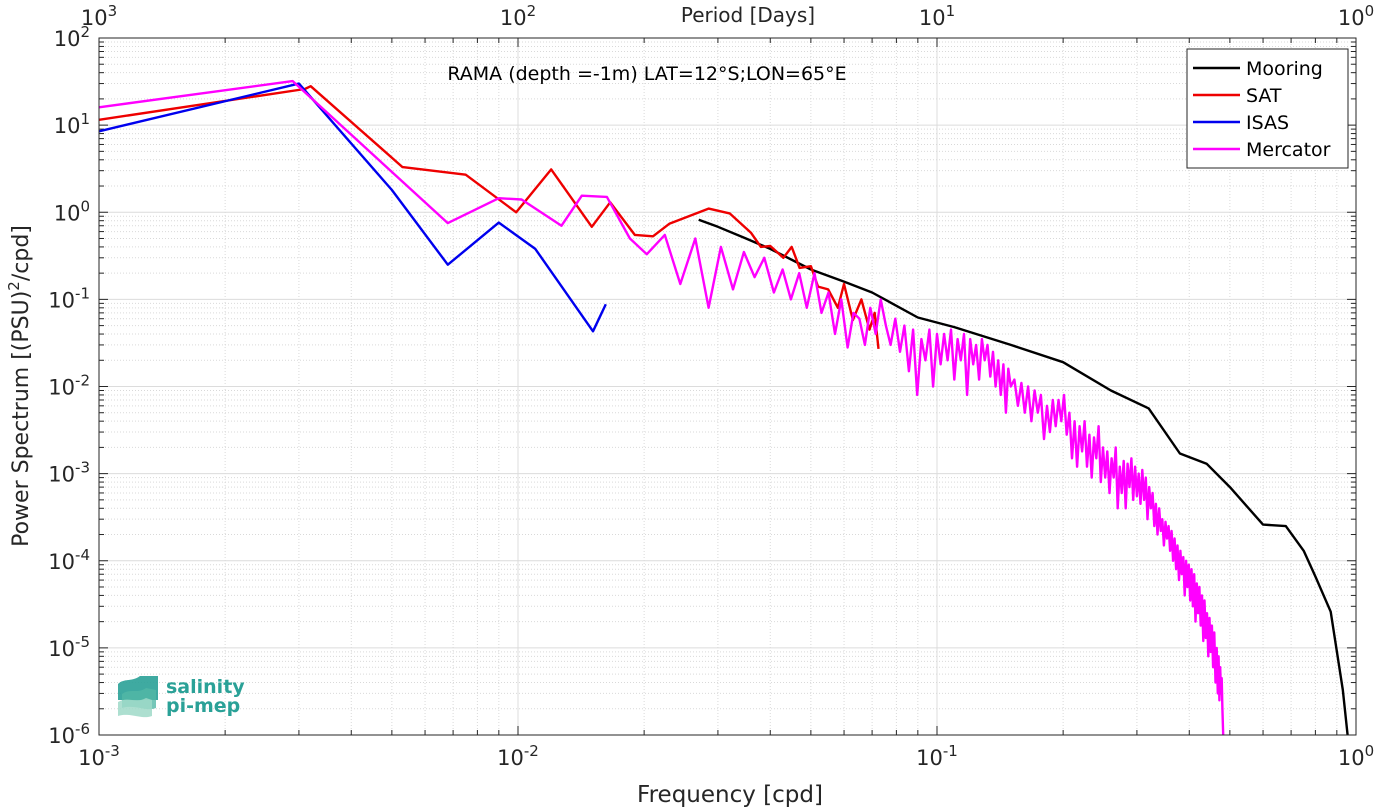 This screenshot has height=809, width=1383. Describe the element at coordinates (730, 795) in the screenshot. I see `x-axis-label: Frequency [cpd]` at that location.